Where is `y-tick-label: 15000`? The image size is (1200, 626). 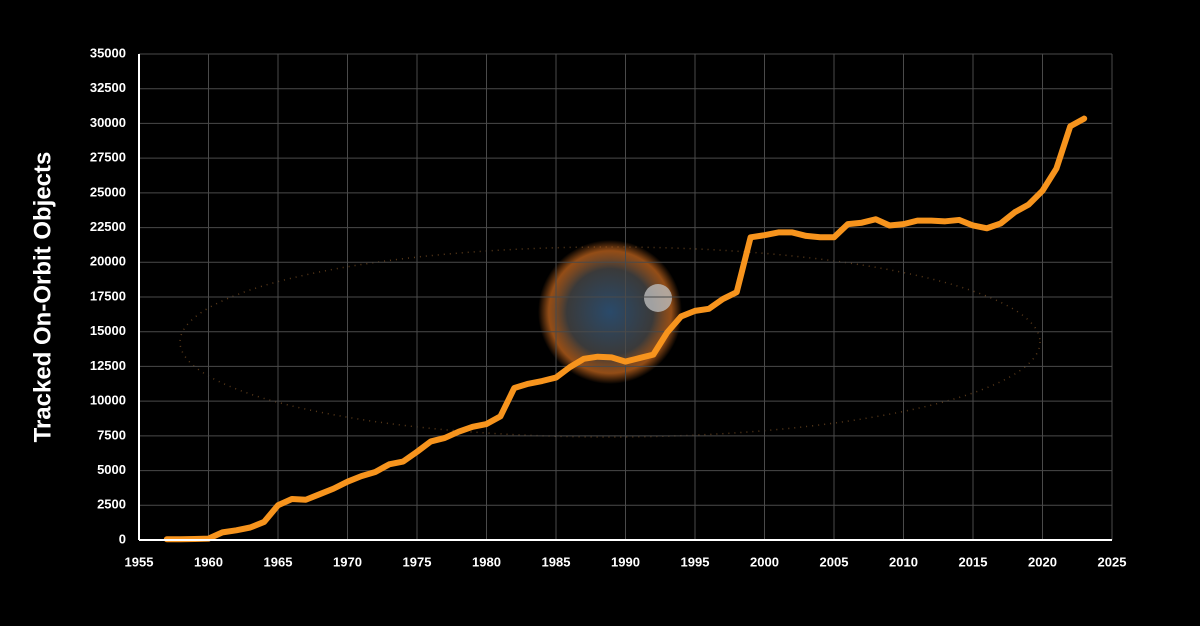
y-tick-label: 15000 is located at coordinates (108, 330).